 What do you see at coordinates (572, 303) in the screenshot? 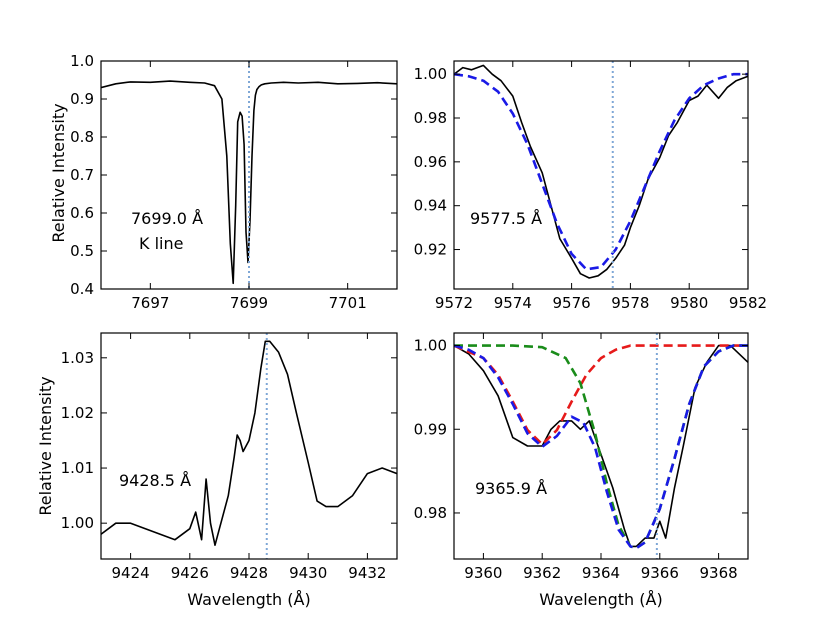
I see `9577-x-tick-label: 9576` at bounding box center [572, 303].